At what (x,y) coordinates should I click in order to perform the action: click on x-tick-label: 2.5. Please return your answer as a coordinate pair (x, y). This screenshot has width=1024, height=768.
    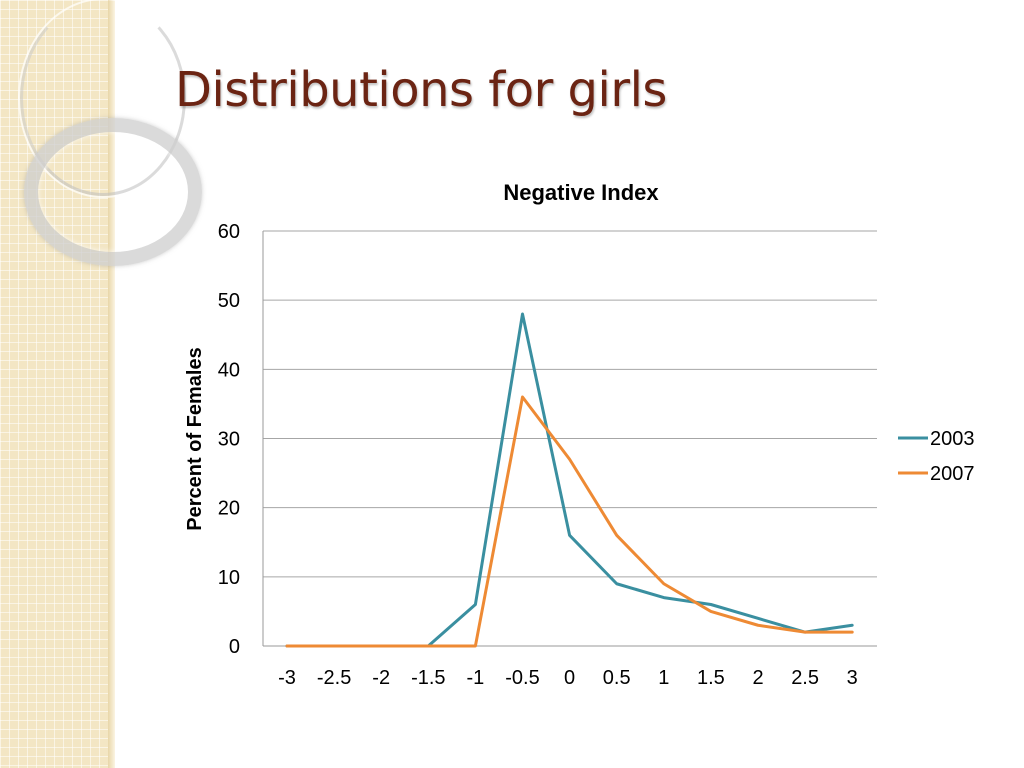
    Looking at the image, I should click on (805, 678).